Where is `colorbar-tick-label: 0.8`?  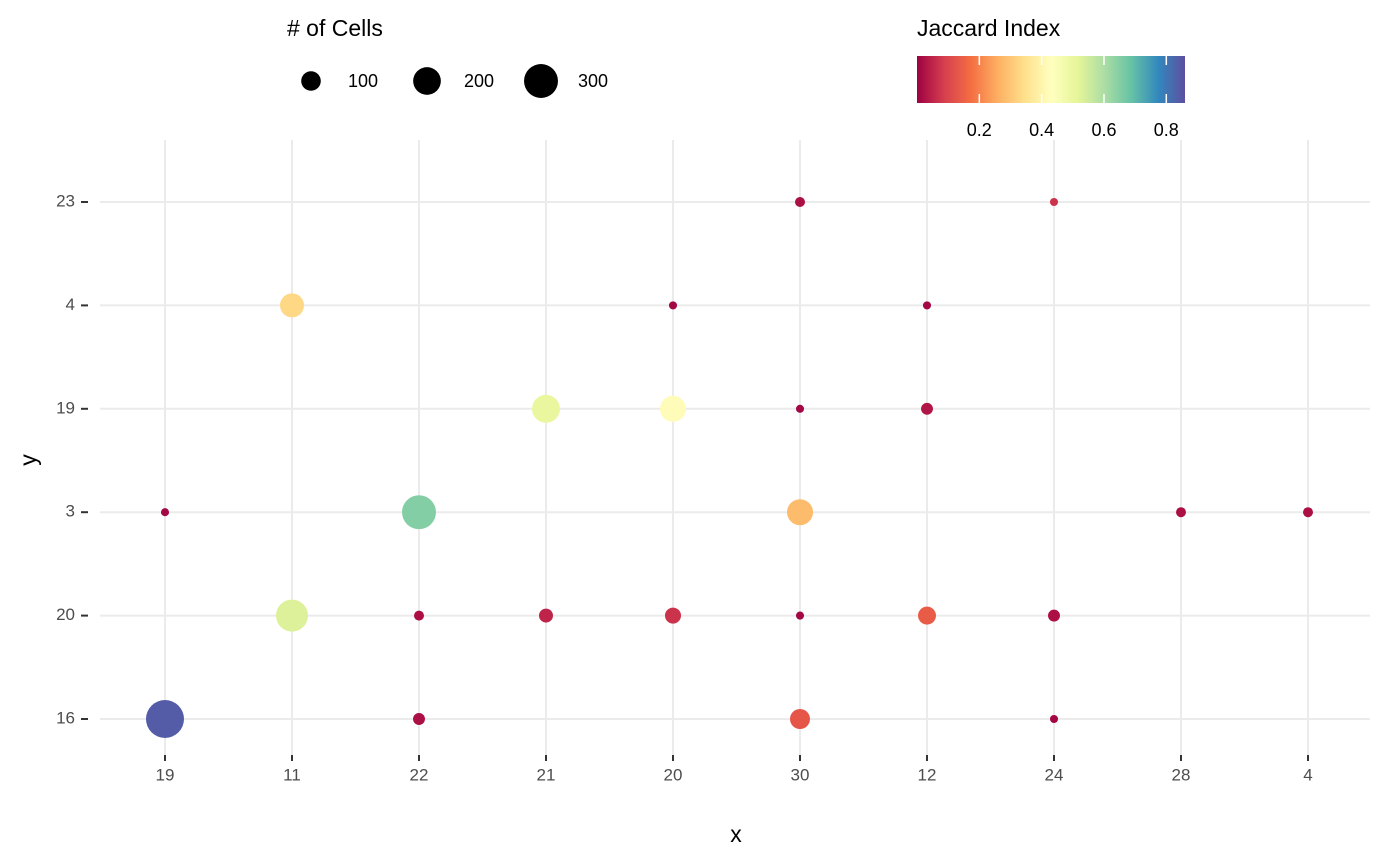 colorbar-tick-label: 0.8 is located at coordinates (1166, 130).